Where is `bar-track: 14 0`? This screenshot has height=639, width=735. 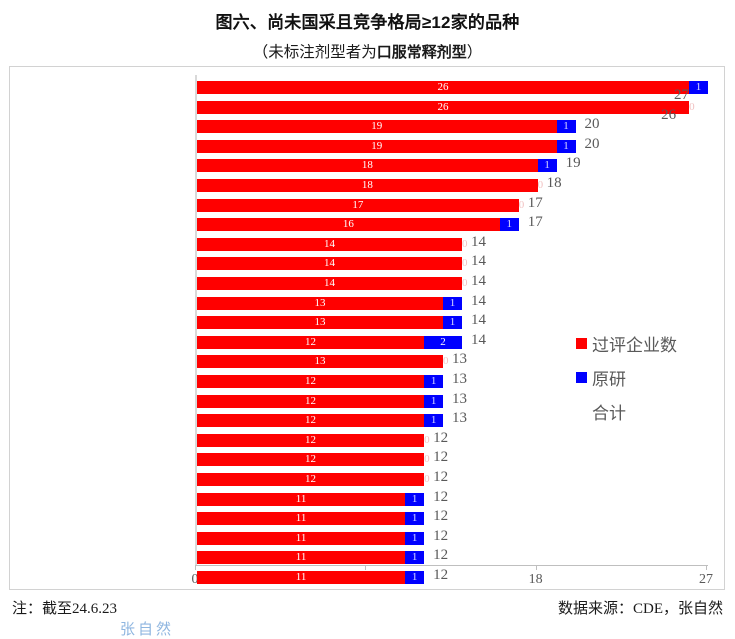
bar-track: 14 0 is located at coordinates (452, 264).